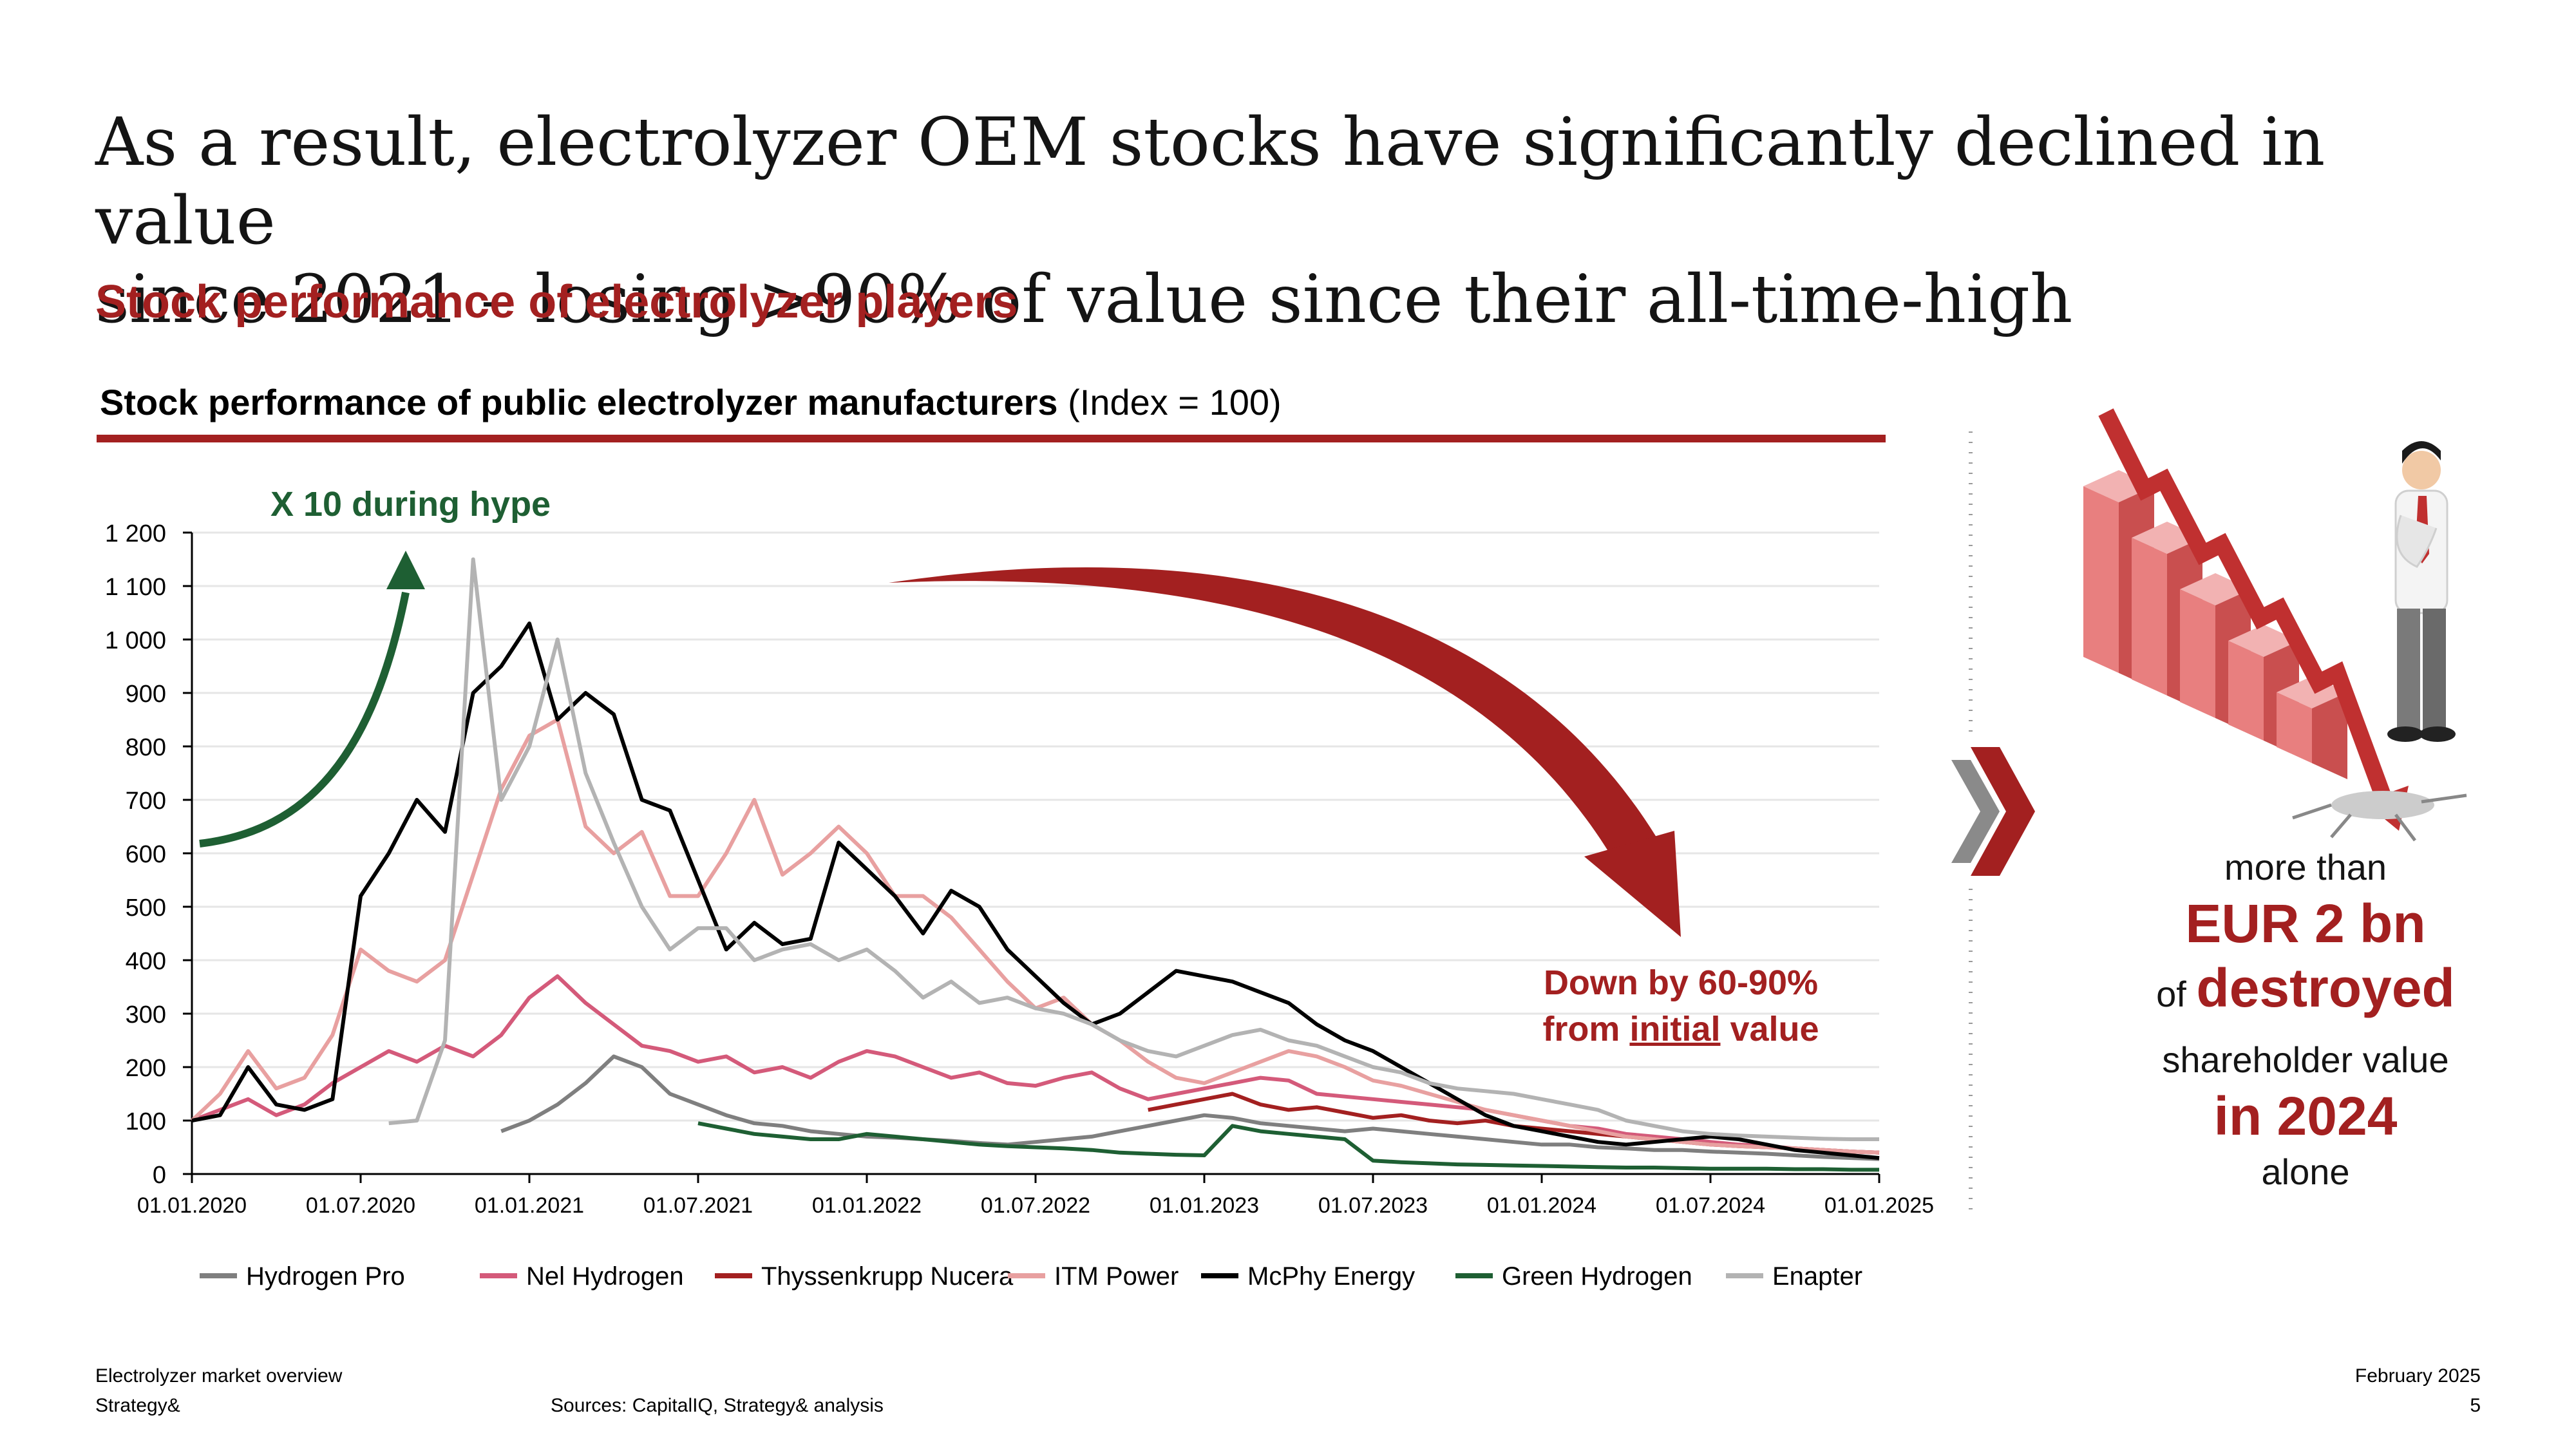 This screenshot has height=1449, width=2576. Describe the element at coordinates (411, 505) in the screenshot. I see `hype-annotation: X 10 during hype` at that location.